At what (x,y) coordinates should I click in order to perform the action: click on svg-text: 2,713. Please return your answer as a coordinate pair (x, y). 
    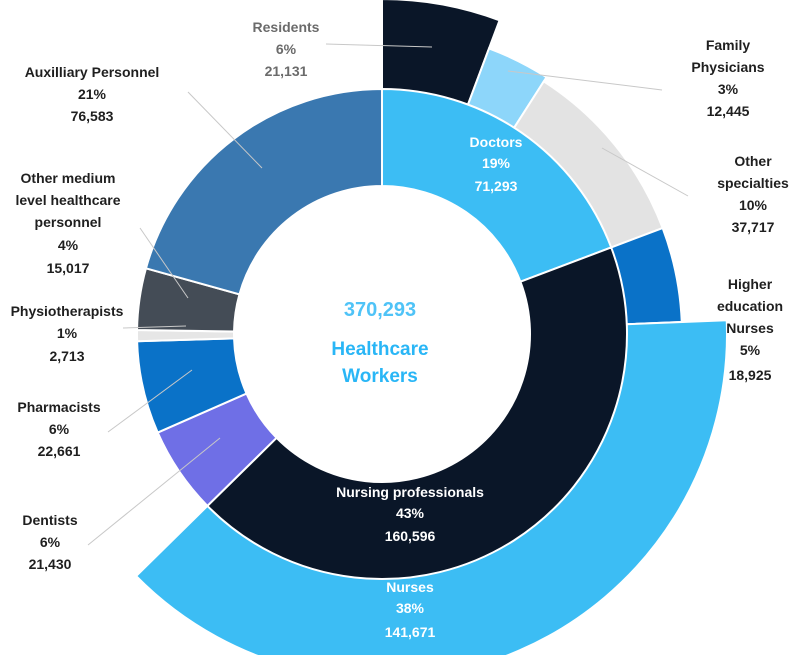
    Looking at the image, I should click on (66, 356).